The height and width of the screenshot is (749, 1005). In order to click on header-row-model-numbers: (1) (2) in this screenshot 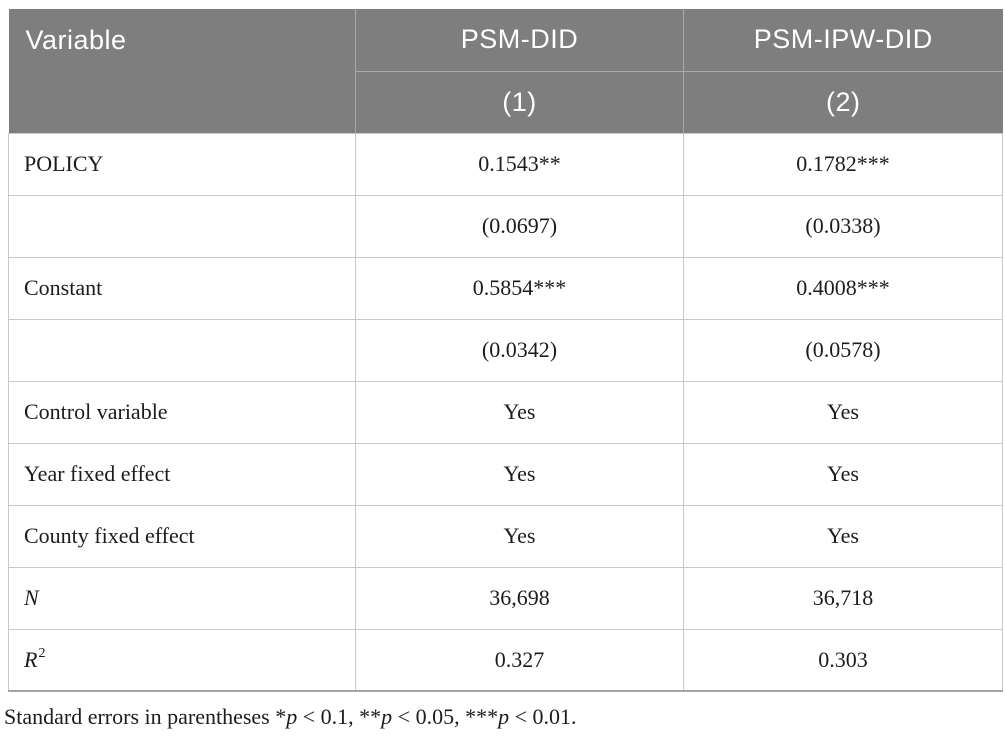, I will do `click(506, 101)`.